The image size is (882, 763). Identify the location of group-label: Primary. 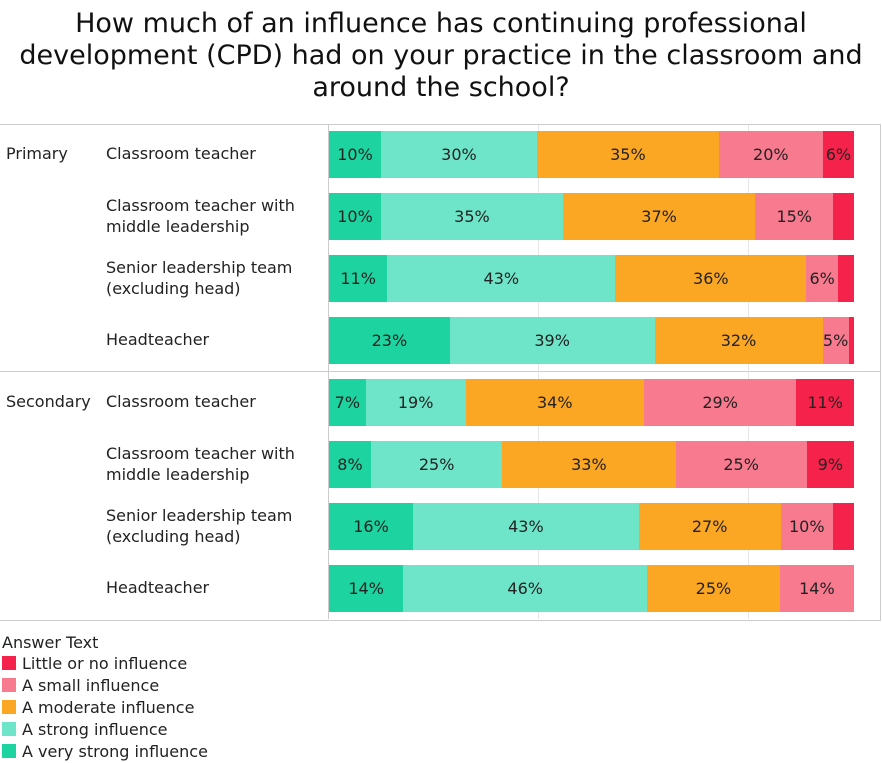
(37, 153).